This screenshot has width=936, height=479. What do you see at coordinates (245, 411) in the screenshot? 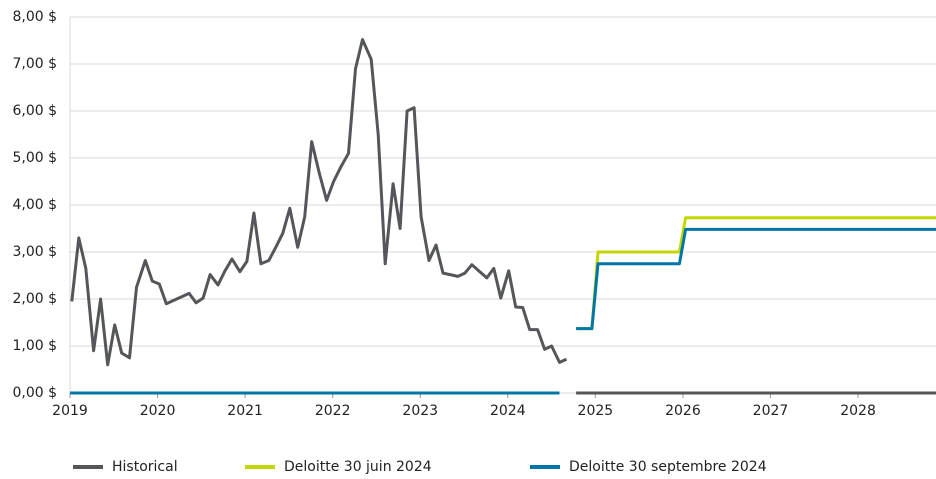
I see `x-tick-label: 2021` at bounding box center [245, 411].